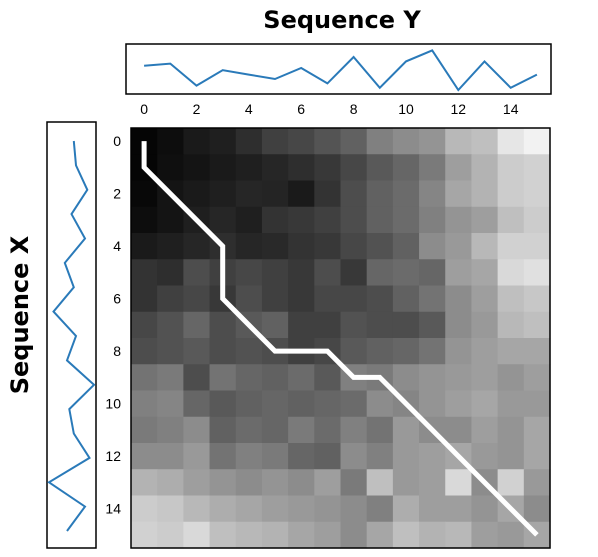 Image resolution: width=598 pixels, height=557 pixels. What do you see at coordinates (338, 69) in the screenshot?
I see `sequence-y-panel` at bounding box center [338, 69].